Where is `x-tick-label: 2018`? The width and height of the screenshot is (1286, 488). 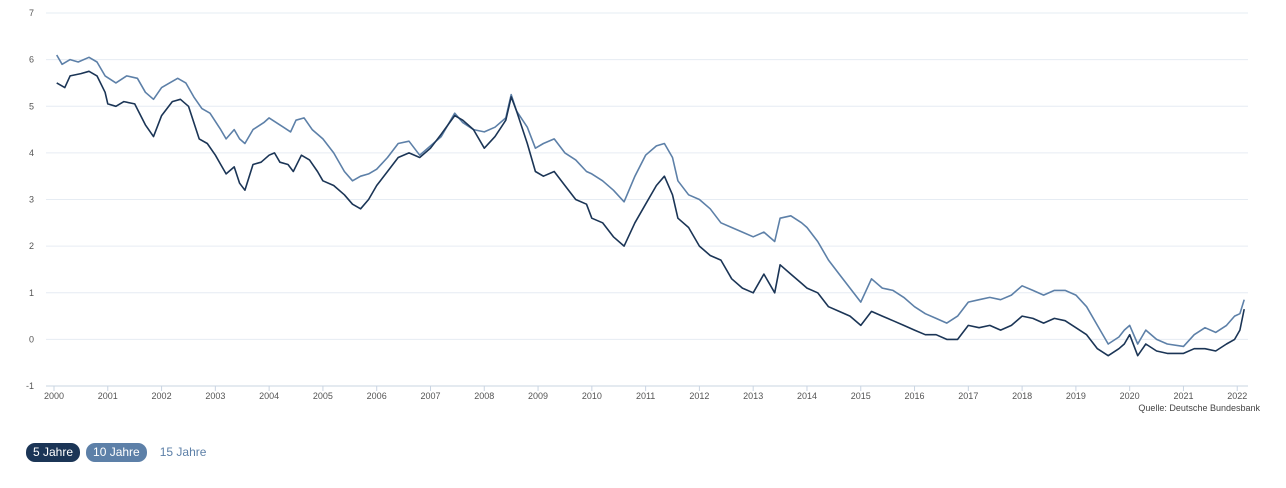
x-tick-label: 2018 is located at coordinates (1022, 396).